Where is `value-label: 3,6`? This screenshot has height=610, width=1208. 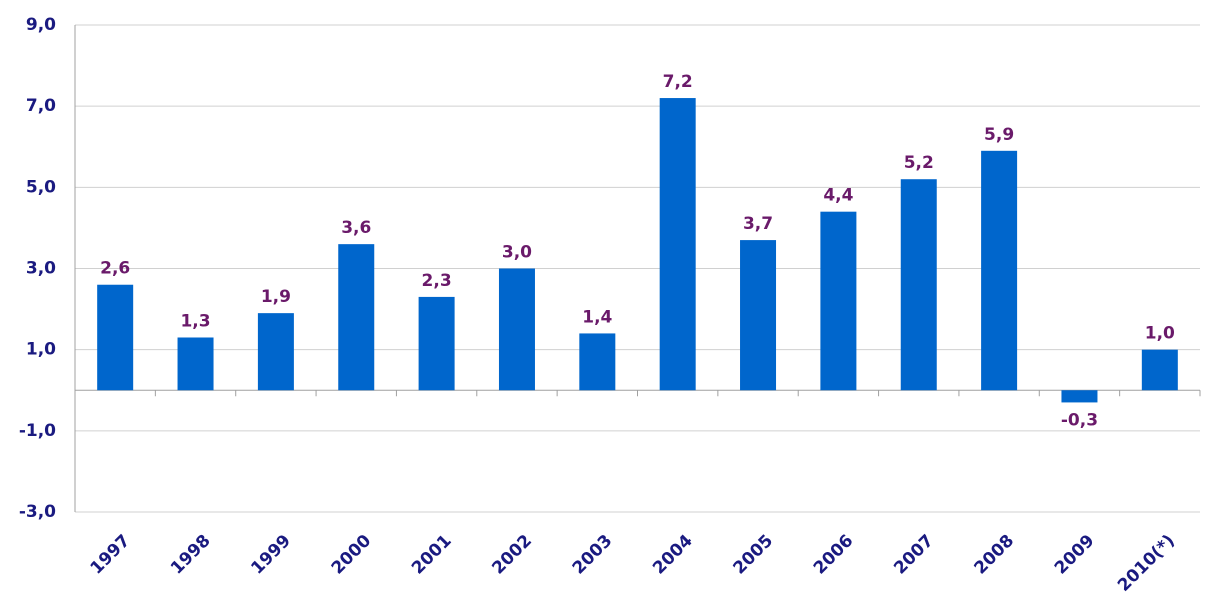
value-label: 3,6 is located at coordinates (356, 228).